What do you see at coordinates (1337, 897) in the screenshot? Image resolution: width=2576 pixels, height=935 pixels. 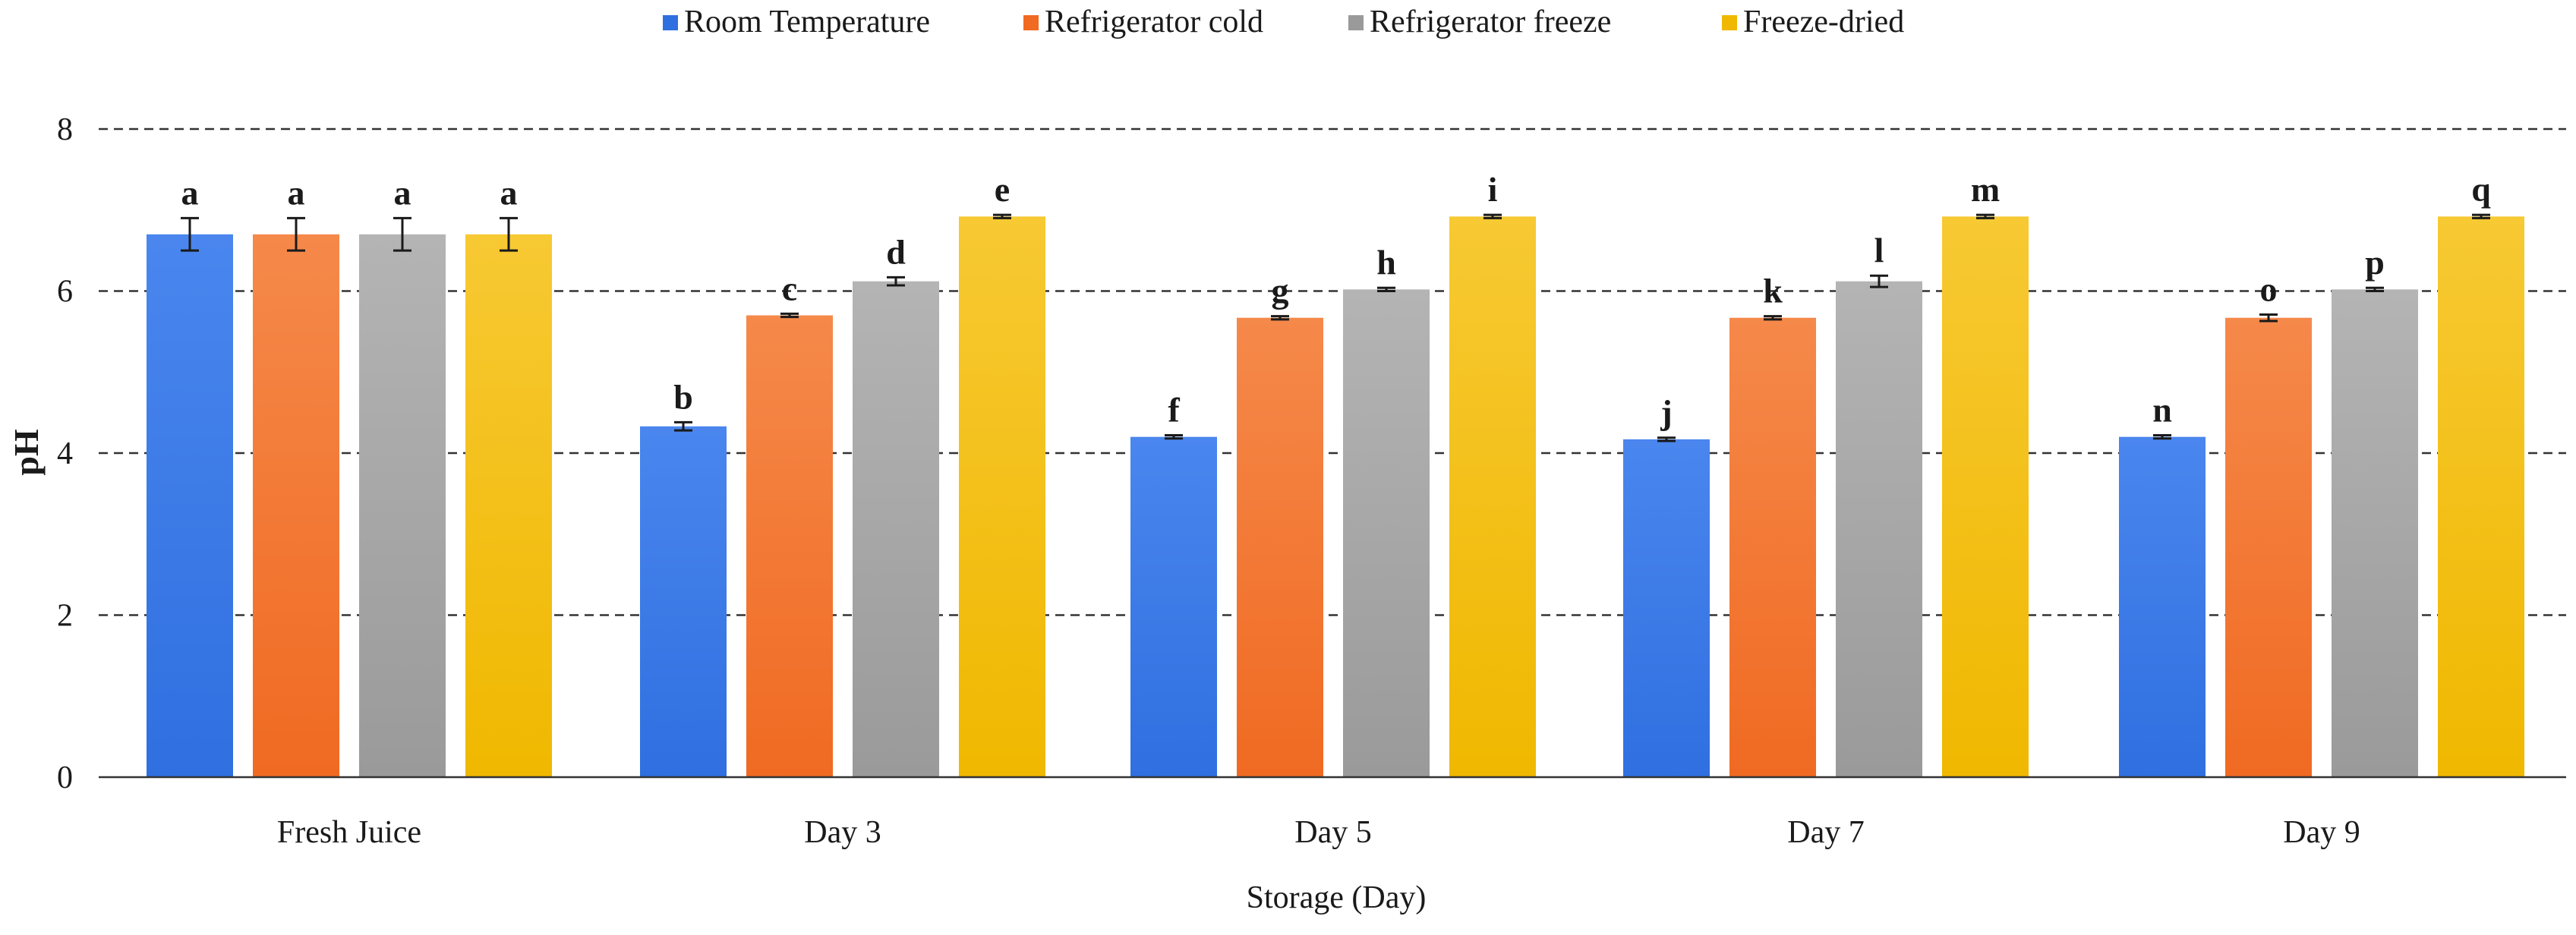 I see `x-axis-title: Storage (Day)` at bounding box center [1337, 897].